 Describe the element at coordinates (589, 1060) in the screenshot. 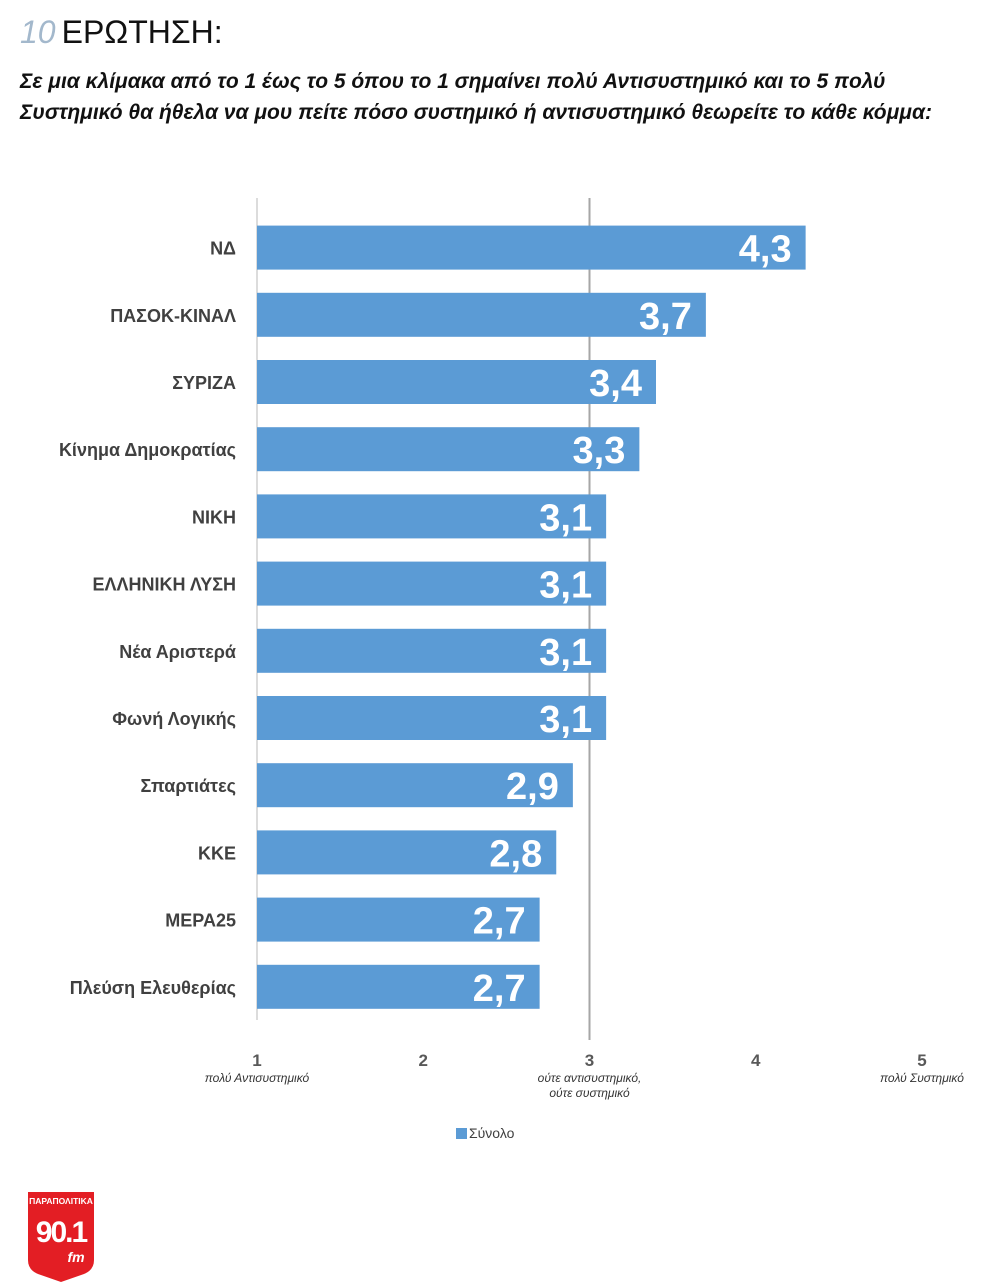

I see `x-tick-label: 3` at that location.